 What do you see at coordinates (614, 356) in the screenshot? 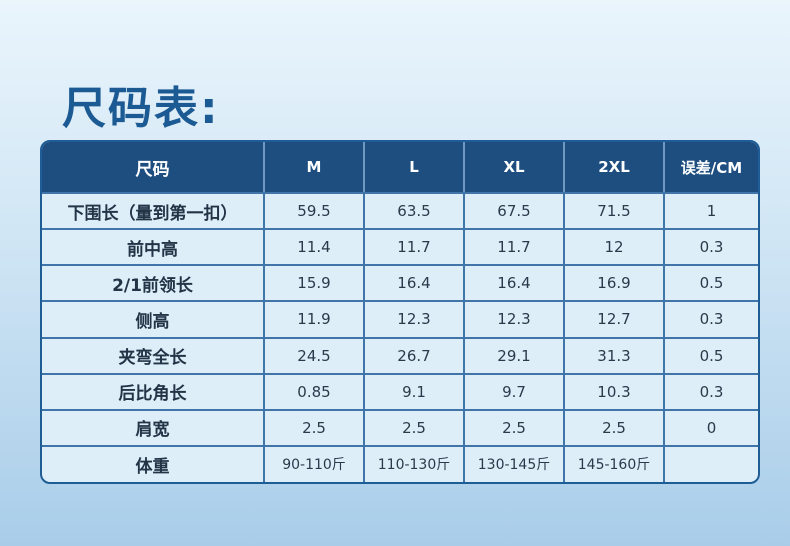
I see `cell: 31.3` at bounding box center [614, 356].